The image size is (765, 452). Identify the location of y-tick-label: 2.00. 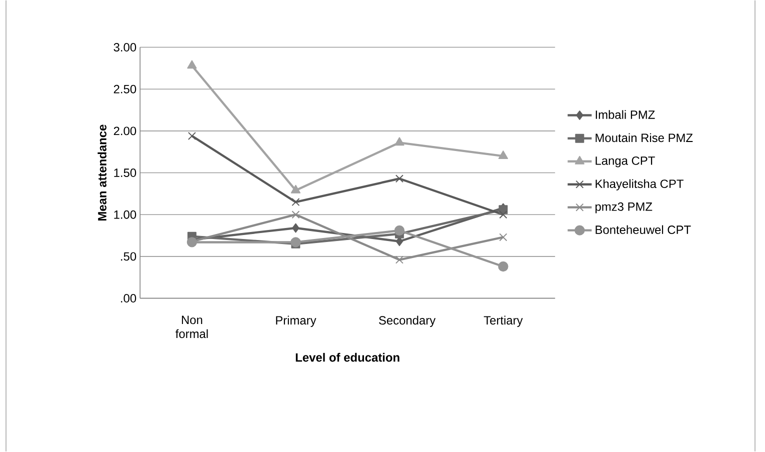
(125, 131).